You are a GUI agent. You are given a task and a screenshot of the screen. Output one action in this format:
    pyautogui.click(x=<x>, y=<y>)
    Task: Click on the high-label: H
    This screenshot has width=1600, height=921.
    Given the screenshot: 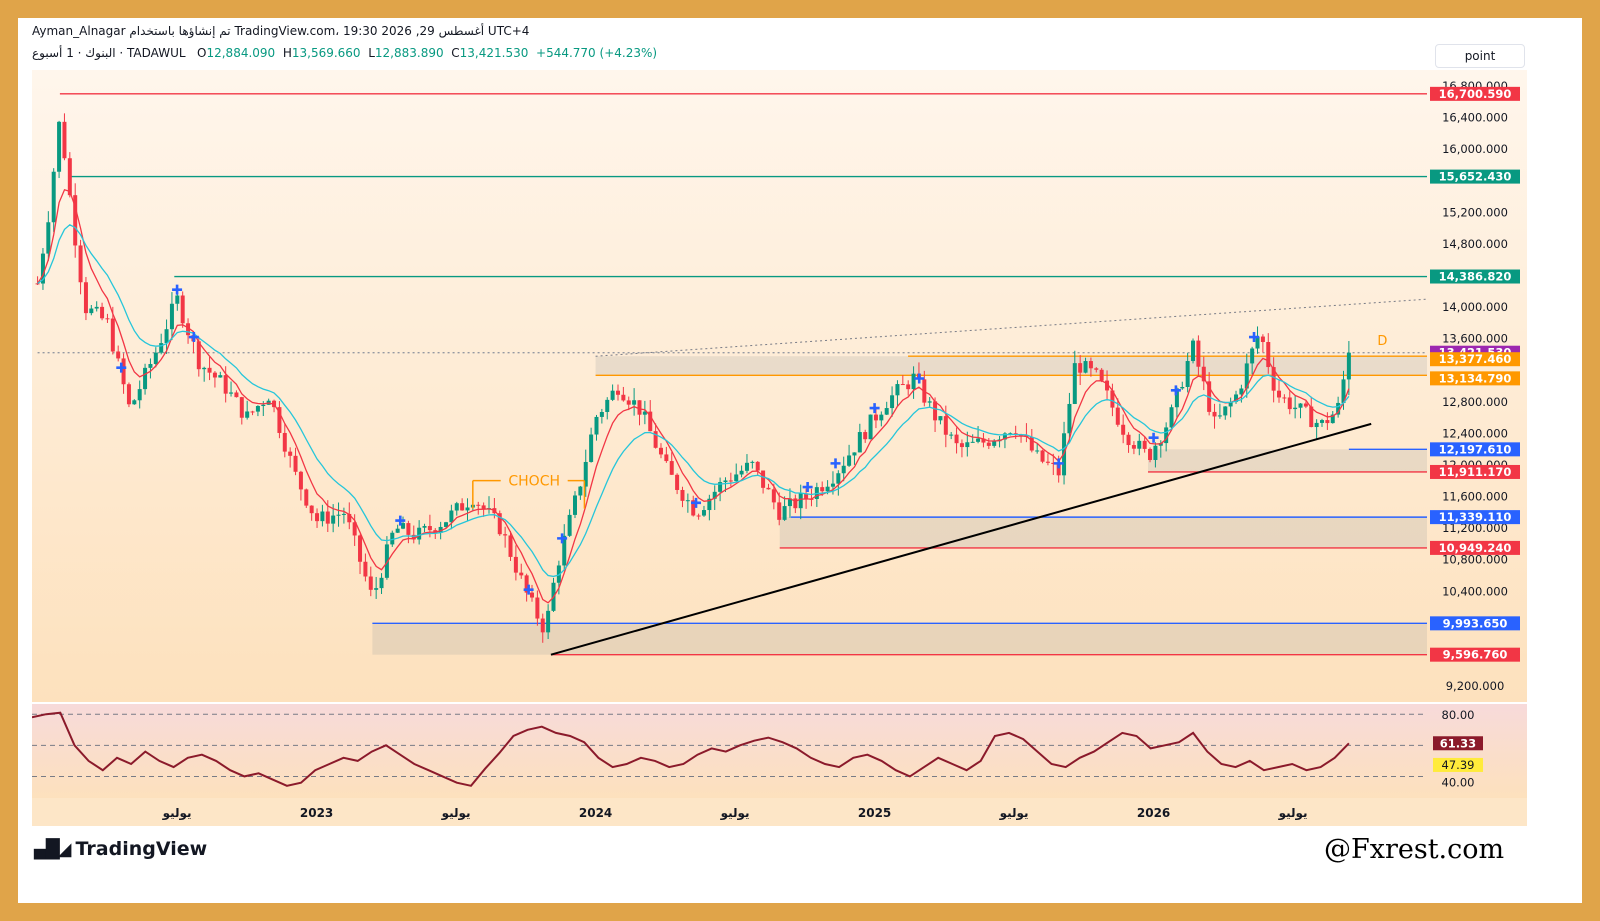 What is the action you would take?
    pyautogui.click(x=287, y=53)
    